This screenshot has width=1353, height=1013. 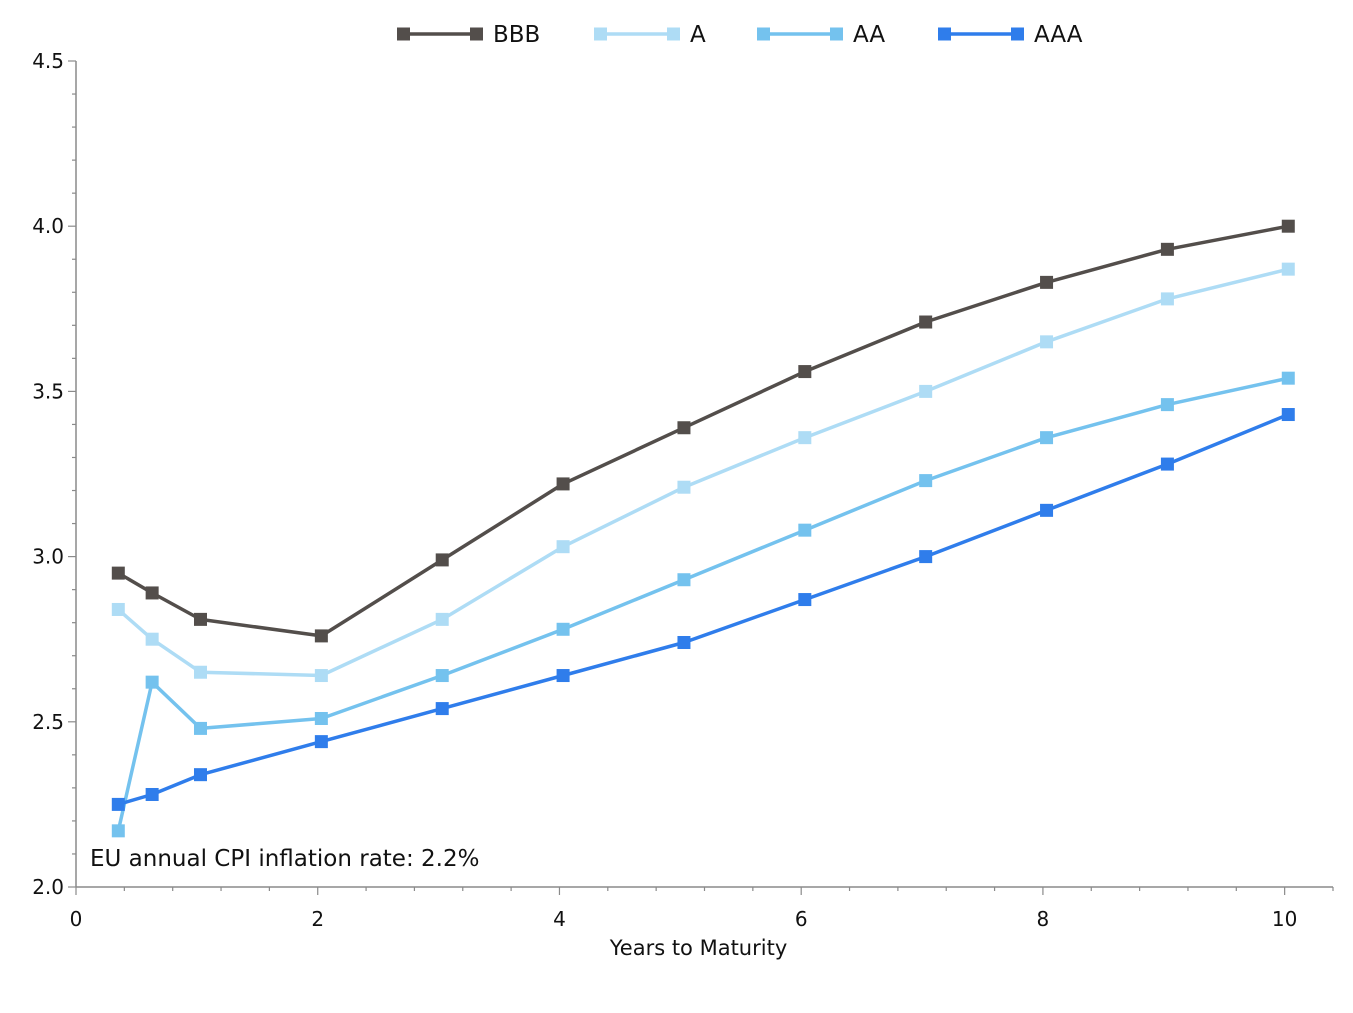 I want to click on legend-label: AAA, so click(x=1058, y=35).